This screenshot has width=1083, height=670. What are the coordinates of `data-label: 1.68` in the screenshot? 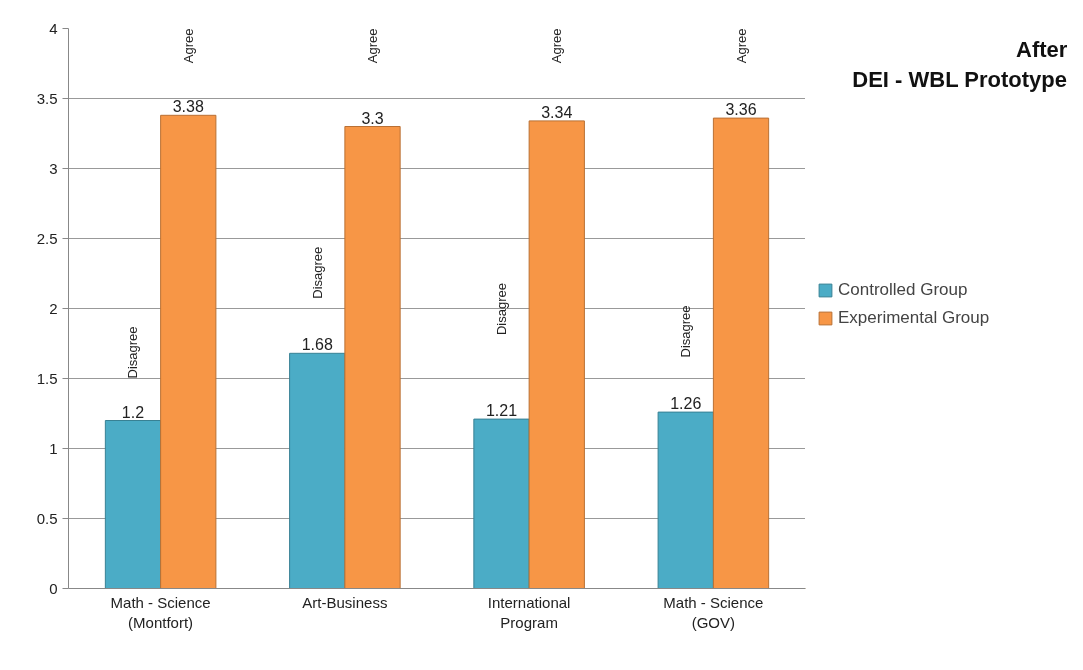 It's located at (317, 345).